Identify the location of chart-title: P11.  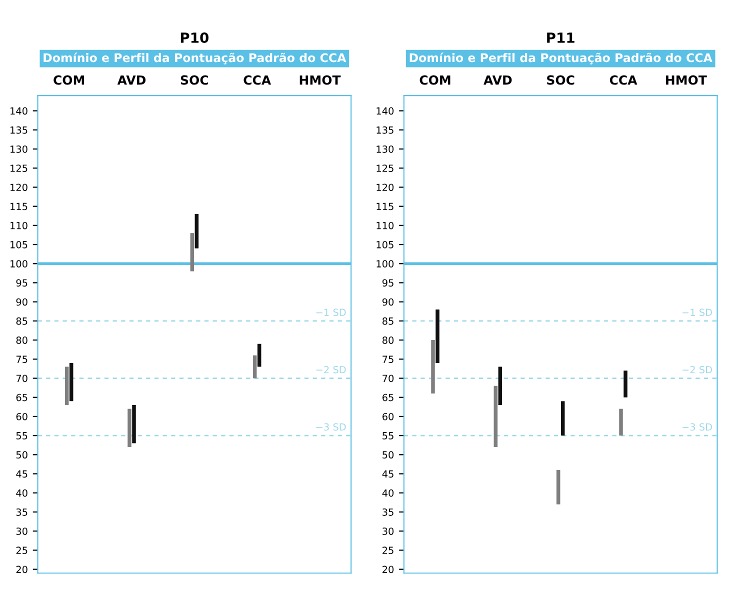
(560, 37).